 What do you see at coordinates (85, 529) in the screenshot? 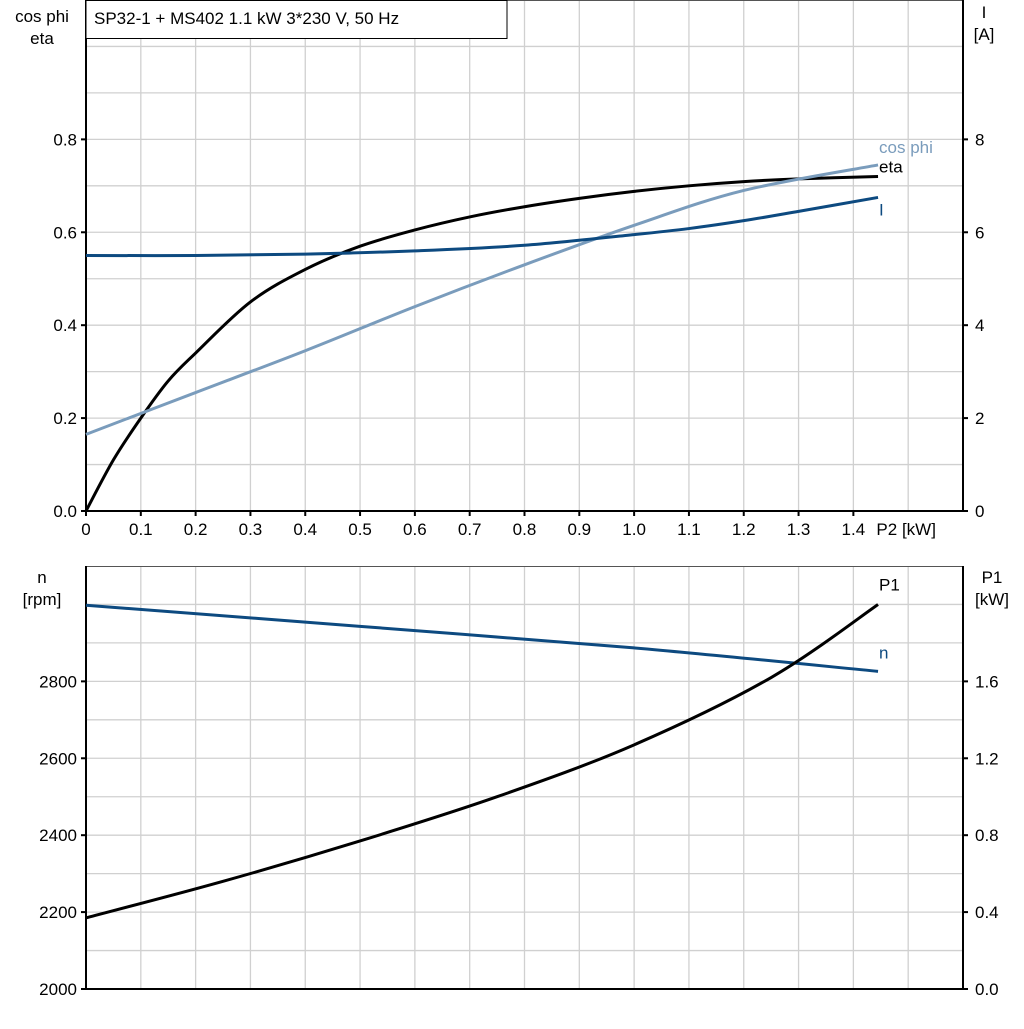
I see `x-tick-label: 0` at bounding box center [85, 529].